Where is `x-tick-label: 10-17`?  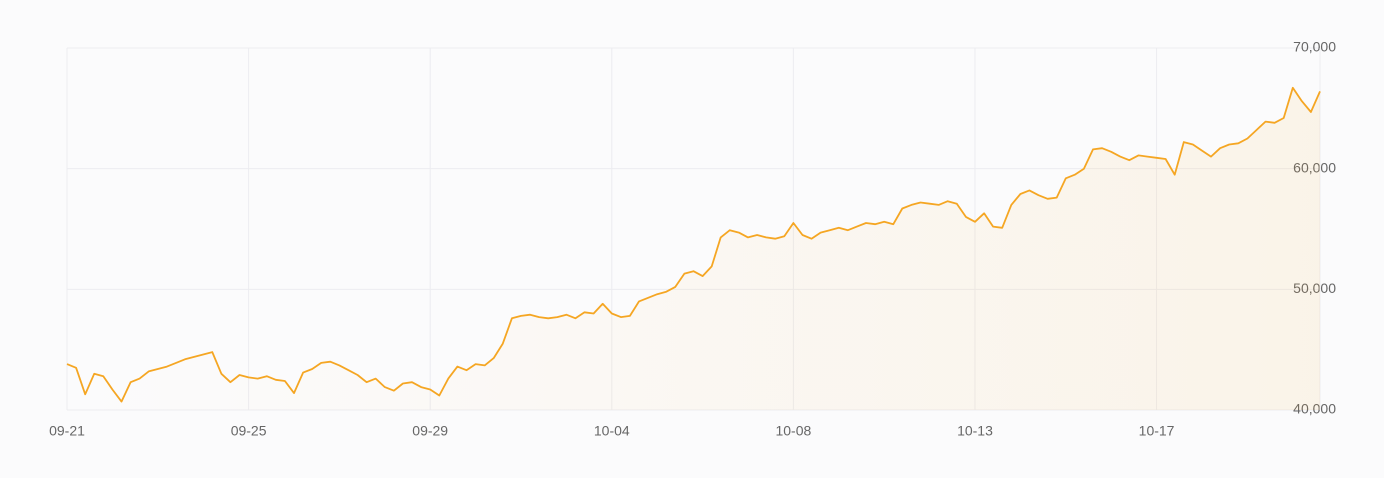
x-tick-label: 10-17 is located at coordinates (1157, 431).